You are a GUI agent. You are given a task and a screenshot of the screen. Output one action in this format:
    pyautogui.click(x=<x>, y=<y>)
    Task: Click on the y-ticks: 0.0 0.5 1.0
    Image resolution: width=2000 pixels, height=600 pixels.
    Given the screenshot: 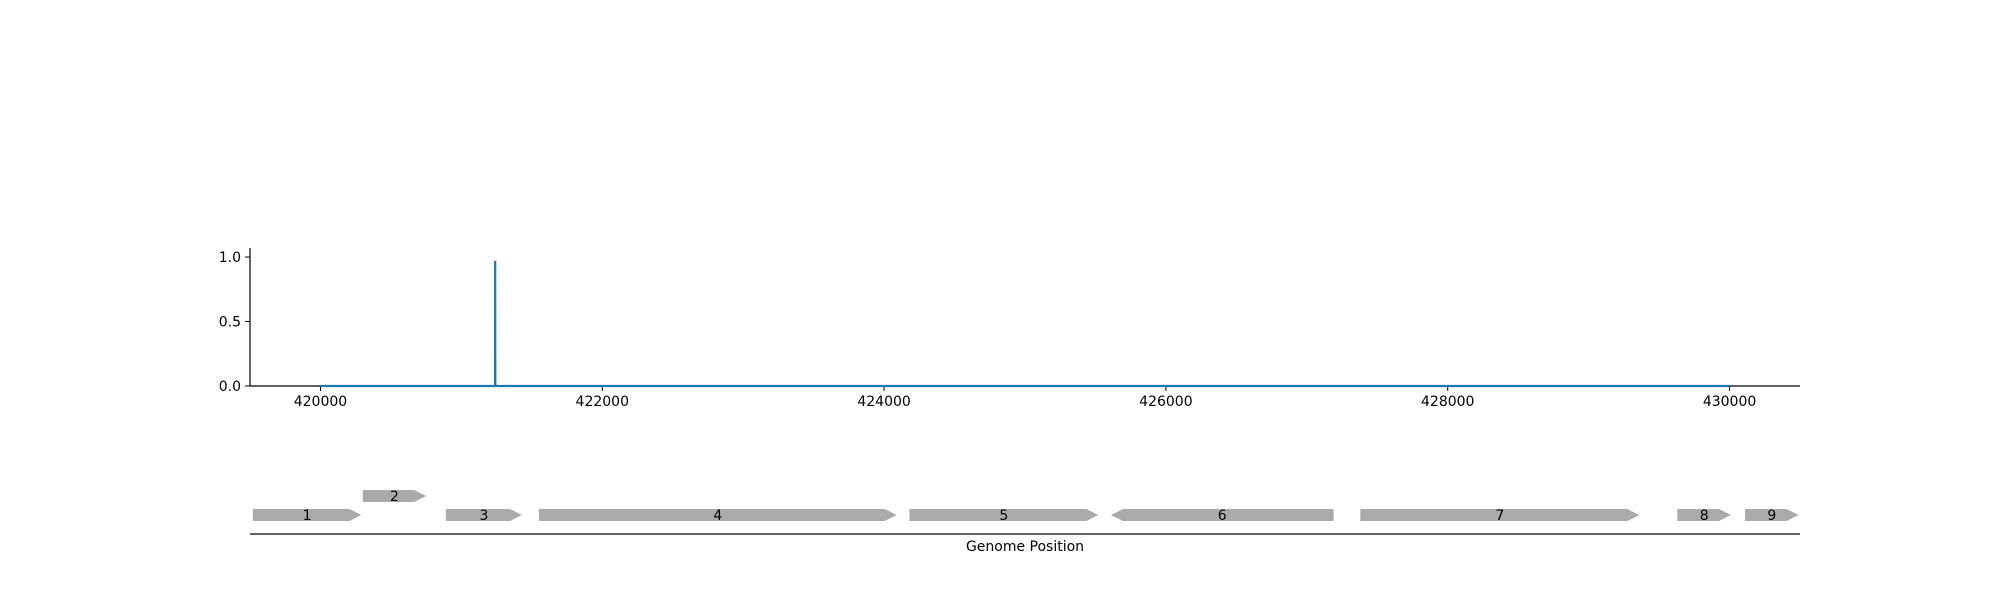 What is the action you would take?
    pyautogui.click(x=234, y=322)
    